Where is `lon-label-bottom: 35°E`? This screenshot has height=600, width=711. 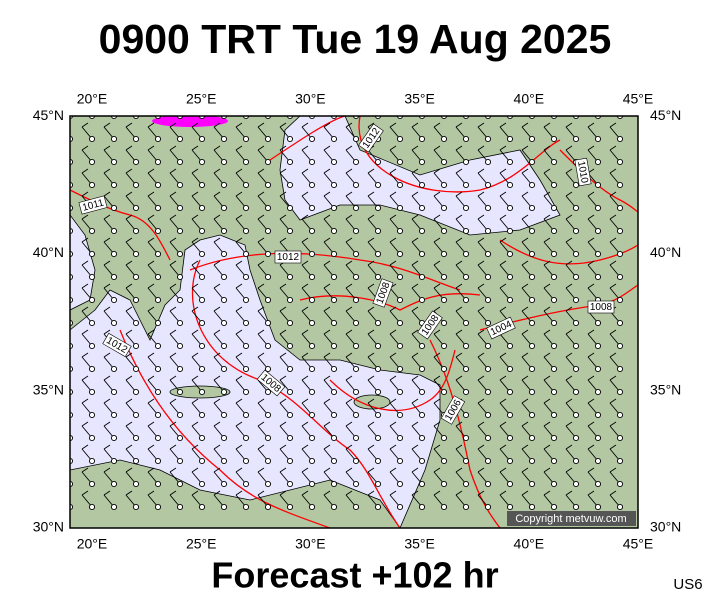
lon-label-bottom: 35°E is located at coordinates (419, 544).